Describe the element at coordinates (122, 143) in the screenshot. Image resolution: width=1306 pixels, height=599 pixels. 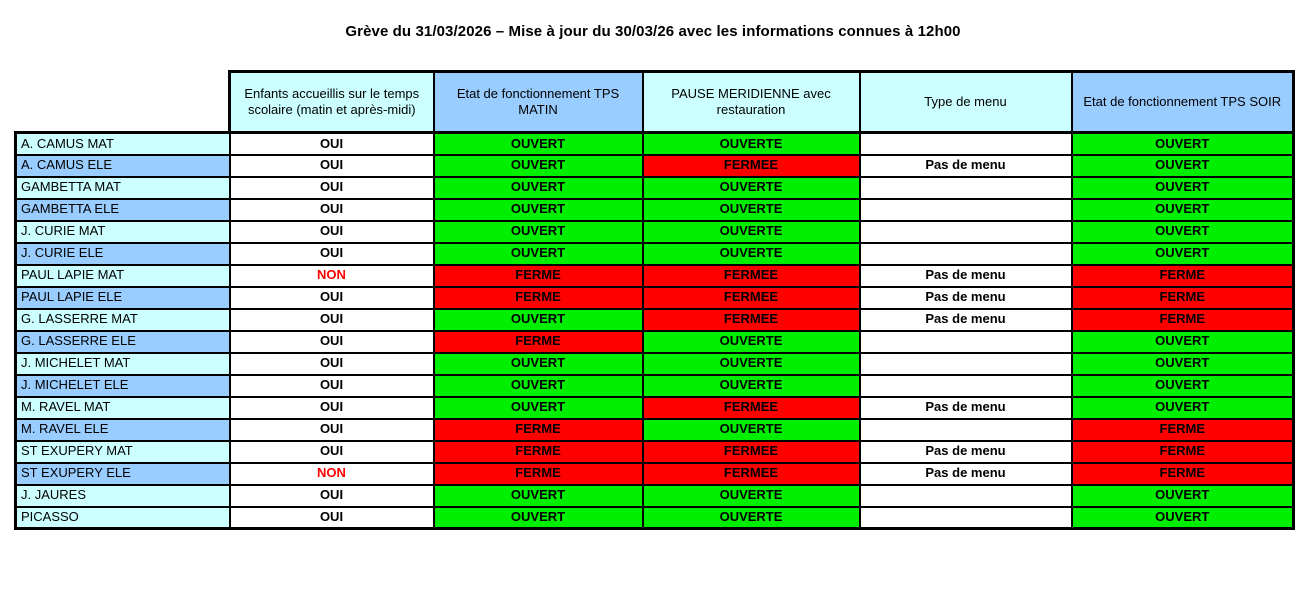
I see `school-name-cell: A. CAMUS MAT` at that location.